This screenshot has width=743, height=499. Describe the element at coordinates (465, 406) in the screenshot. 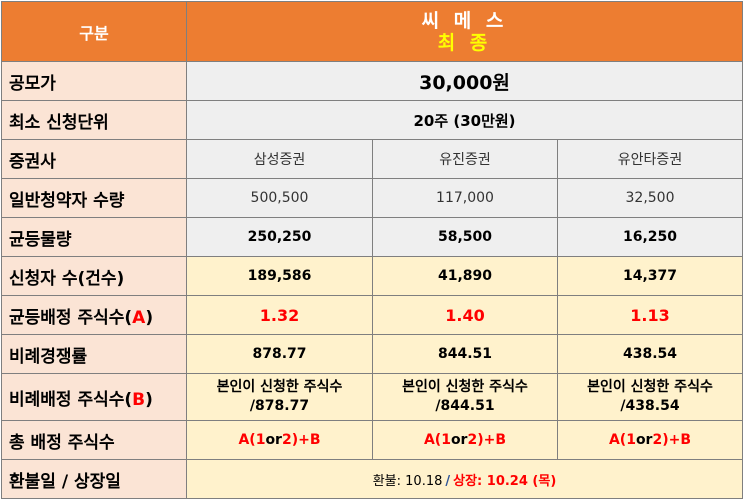

I see `prop-alloc-line2: /844.51` at that location.